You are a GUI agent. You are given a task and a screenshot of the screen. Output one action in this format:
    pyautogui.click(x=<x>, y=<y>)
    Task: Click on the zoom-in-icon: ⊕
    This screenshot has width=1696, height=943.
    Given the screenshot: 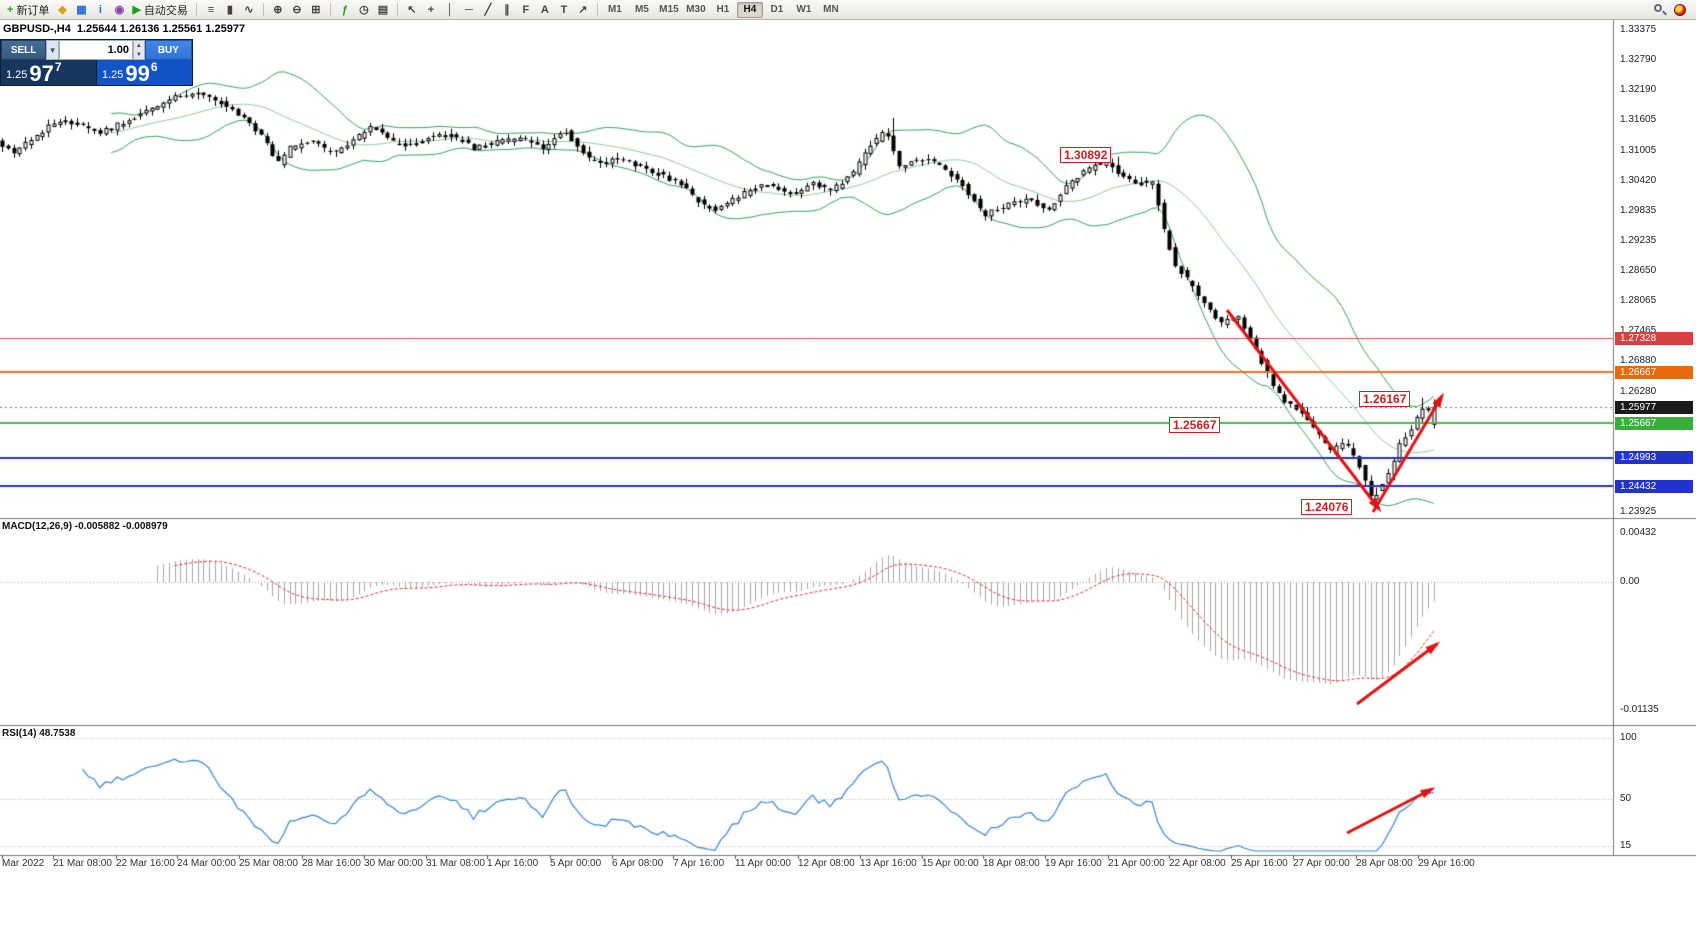 What is the action you would take?
    pyautogui.click(x=278, y=10)
    